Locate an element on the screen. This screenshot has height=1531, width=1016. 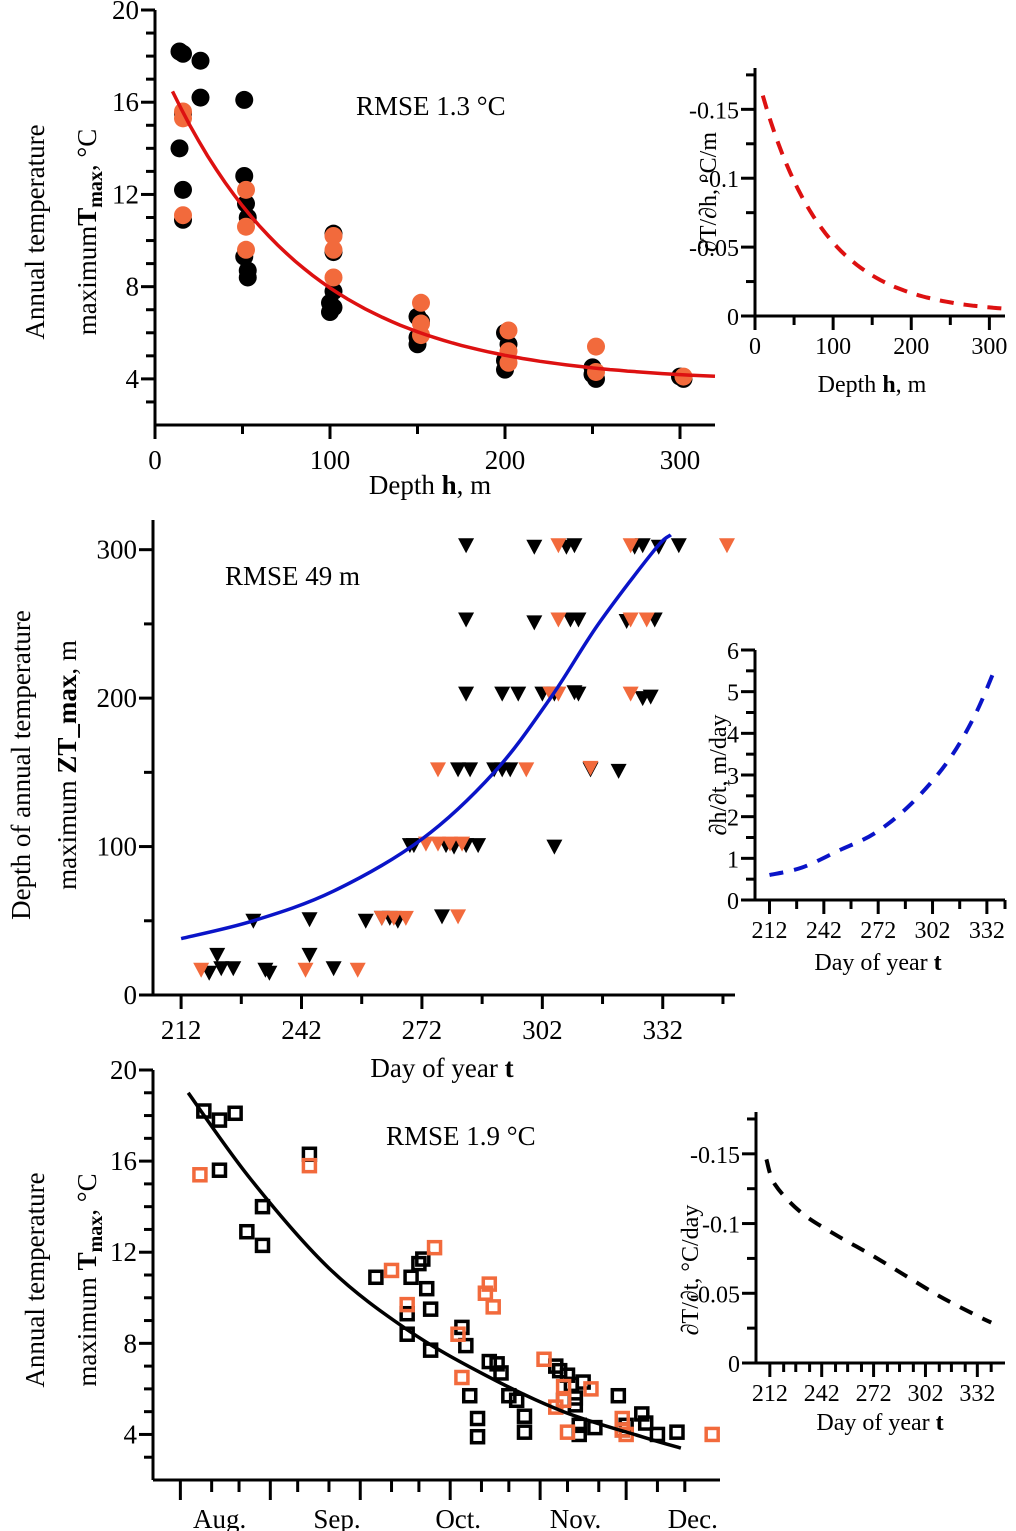
panel2-ylabel-line2: maximum ZT_max, m is located at coordinates (67, 765).